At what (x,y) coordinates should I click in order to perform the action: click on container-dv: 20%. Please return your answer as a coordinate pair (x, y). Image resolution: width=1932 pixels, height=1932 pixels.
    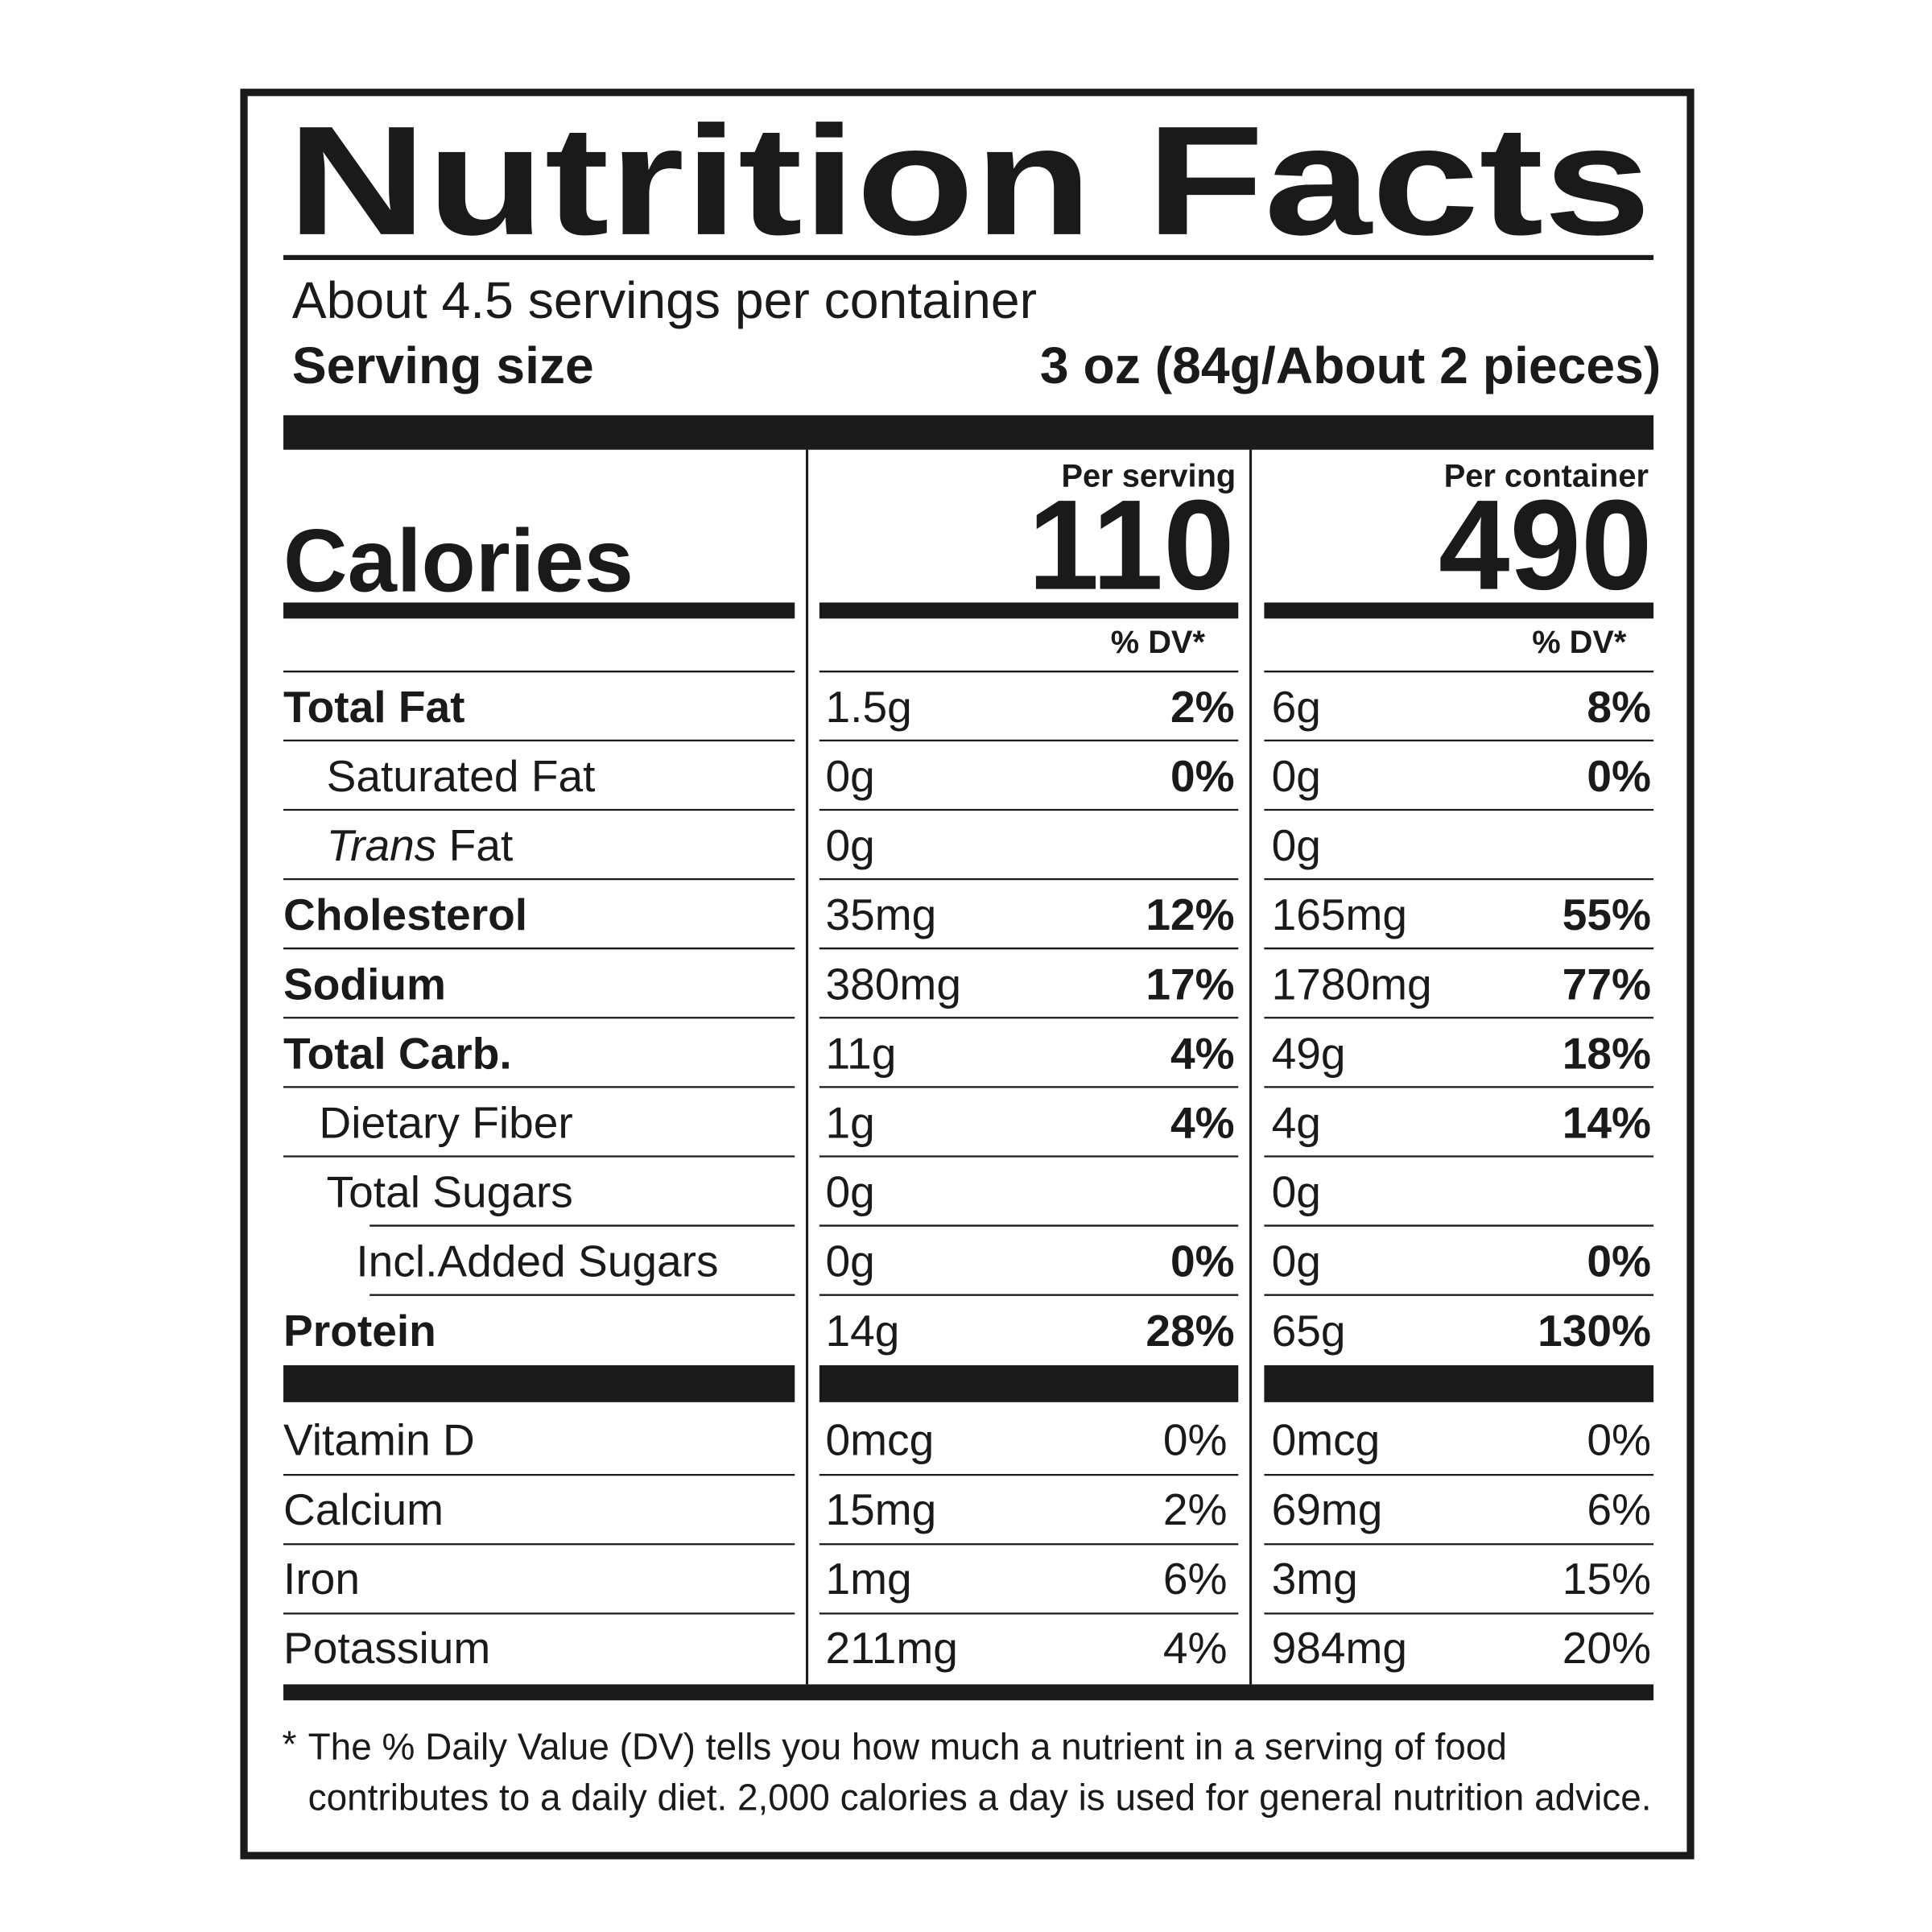
    Looking at the image, I should click on (1607, 1648).